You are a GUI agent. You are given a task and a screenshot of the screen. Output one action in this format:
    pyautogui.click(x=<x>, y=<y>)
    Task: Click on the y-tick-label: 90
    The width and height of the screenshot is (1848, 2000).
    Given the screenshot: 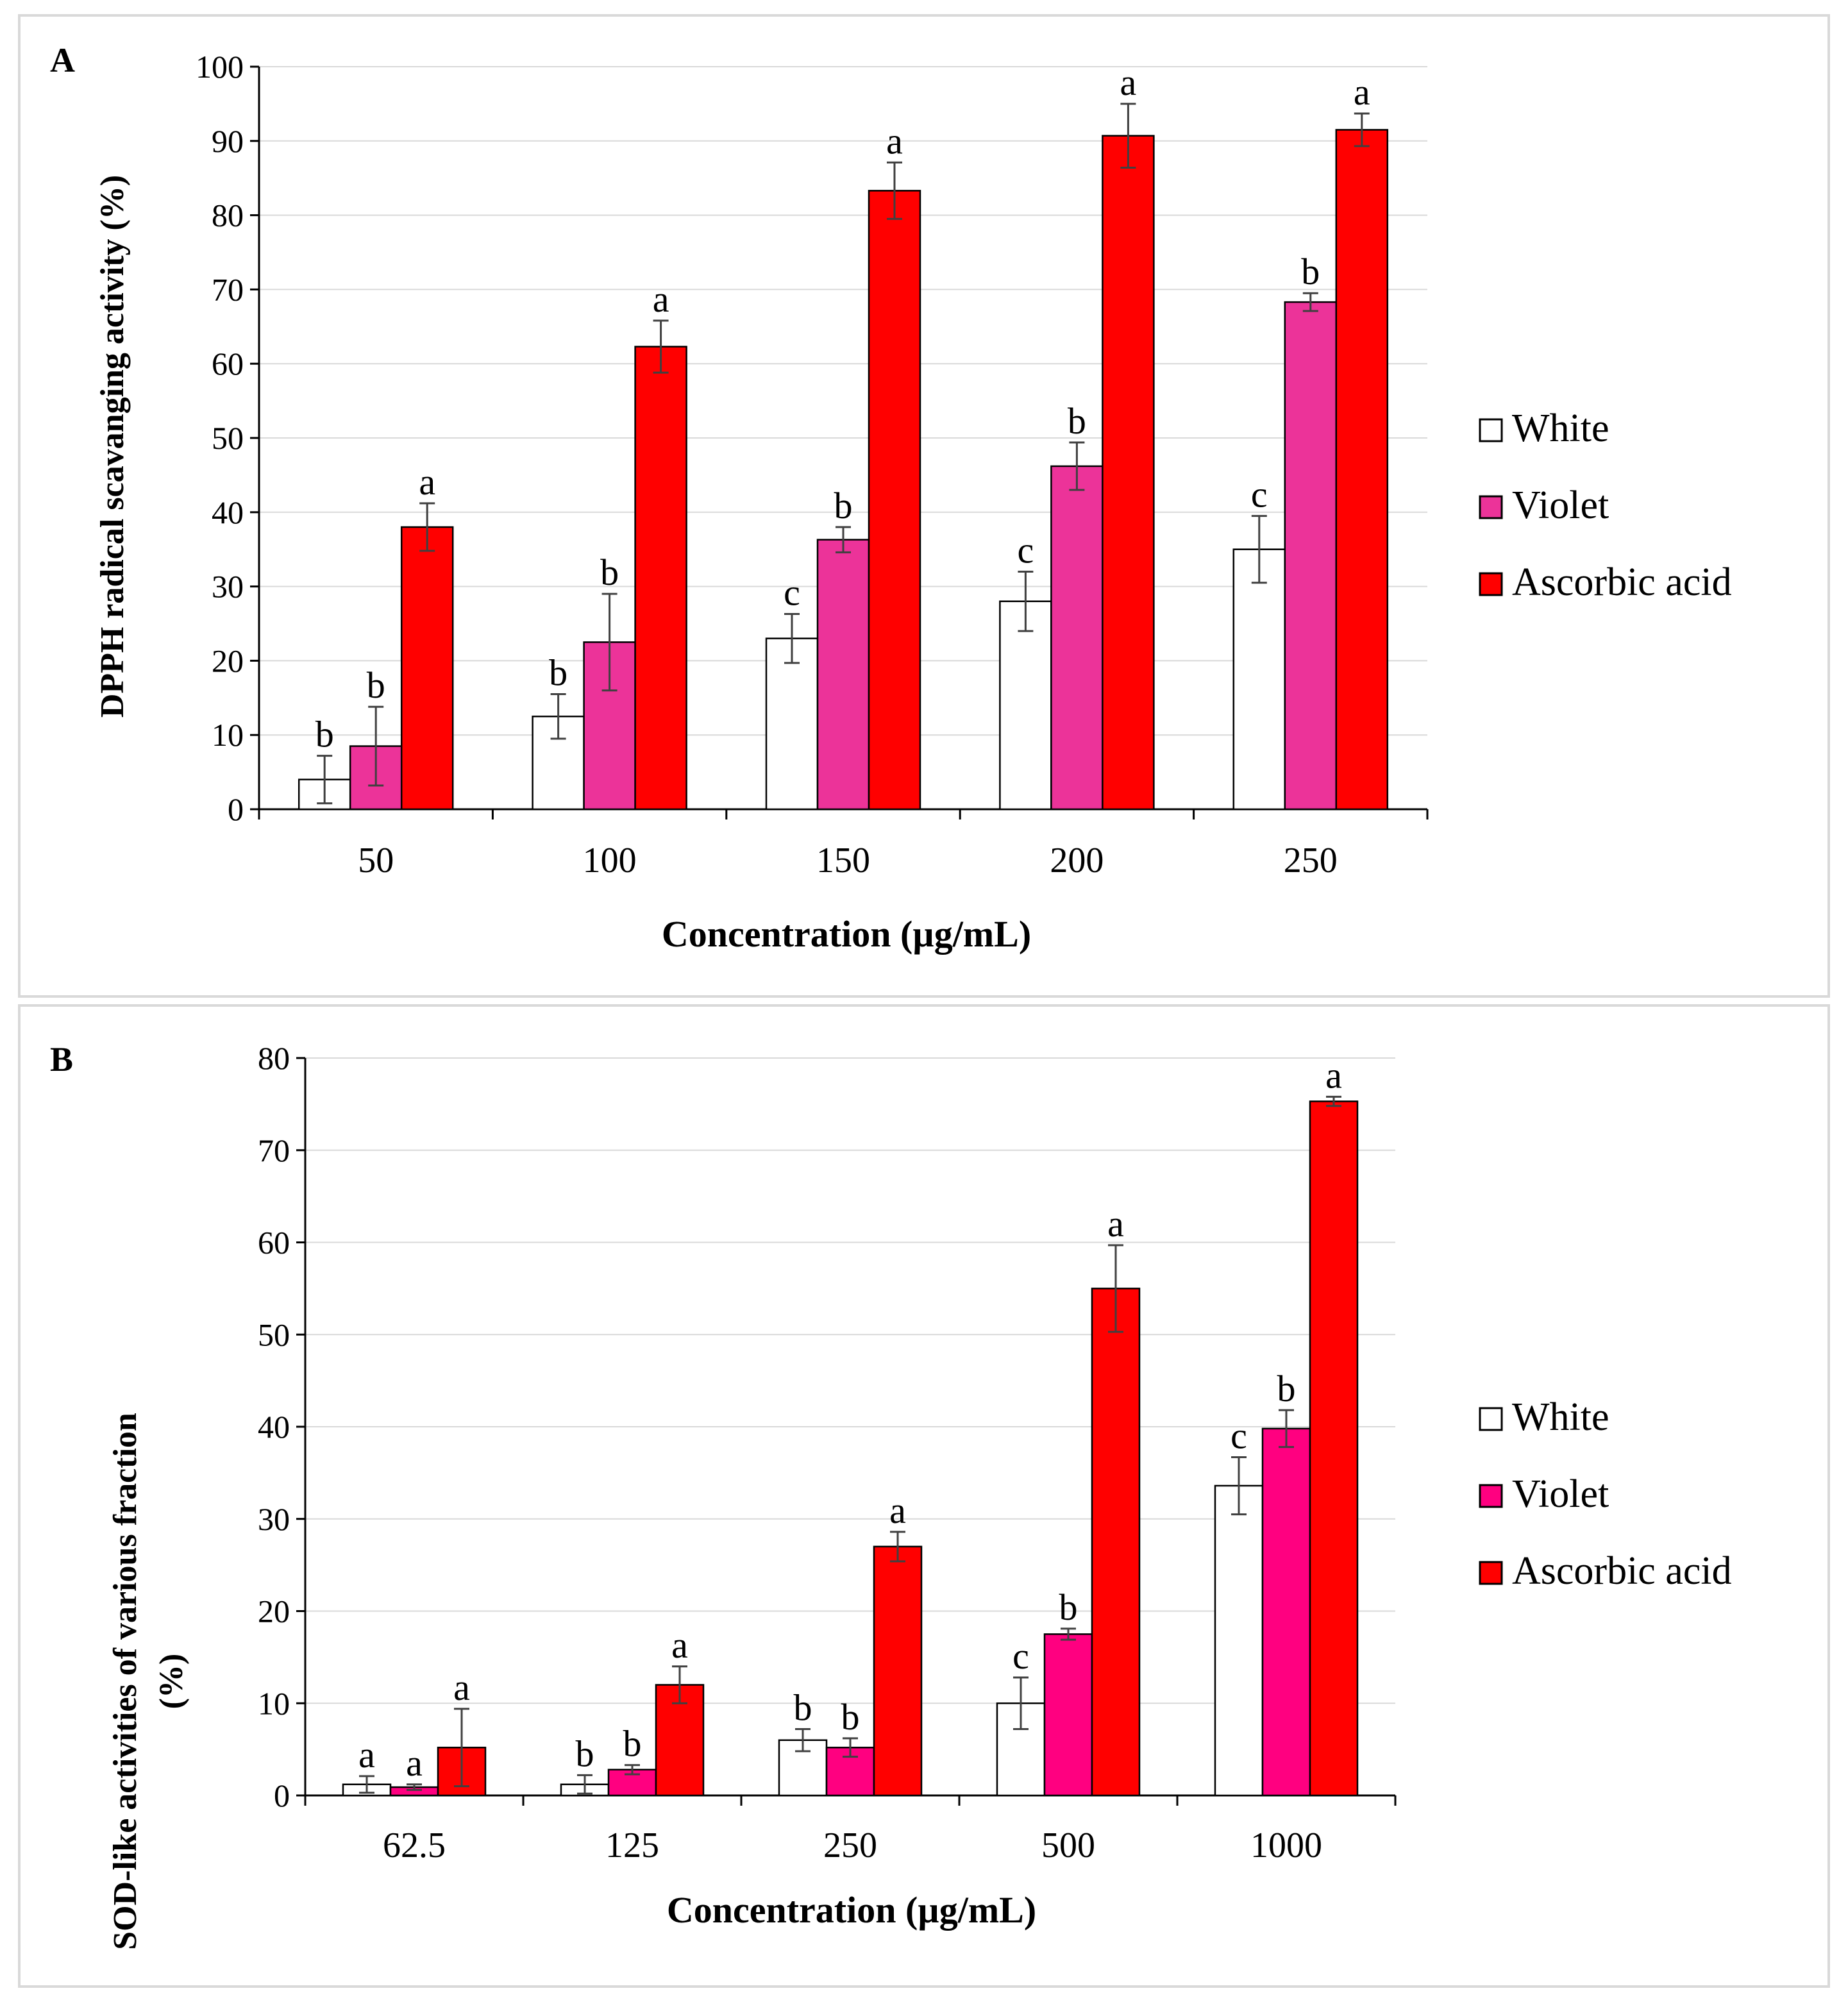 What is the action you would take?
    pyautogui.click(x=228, y=141)
    